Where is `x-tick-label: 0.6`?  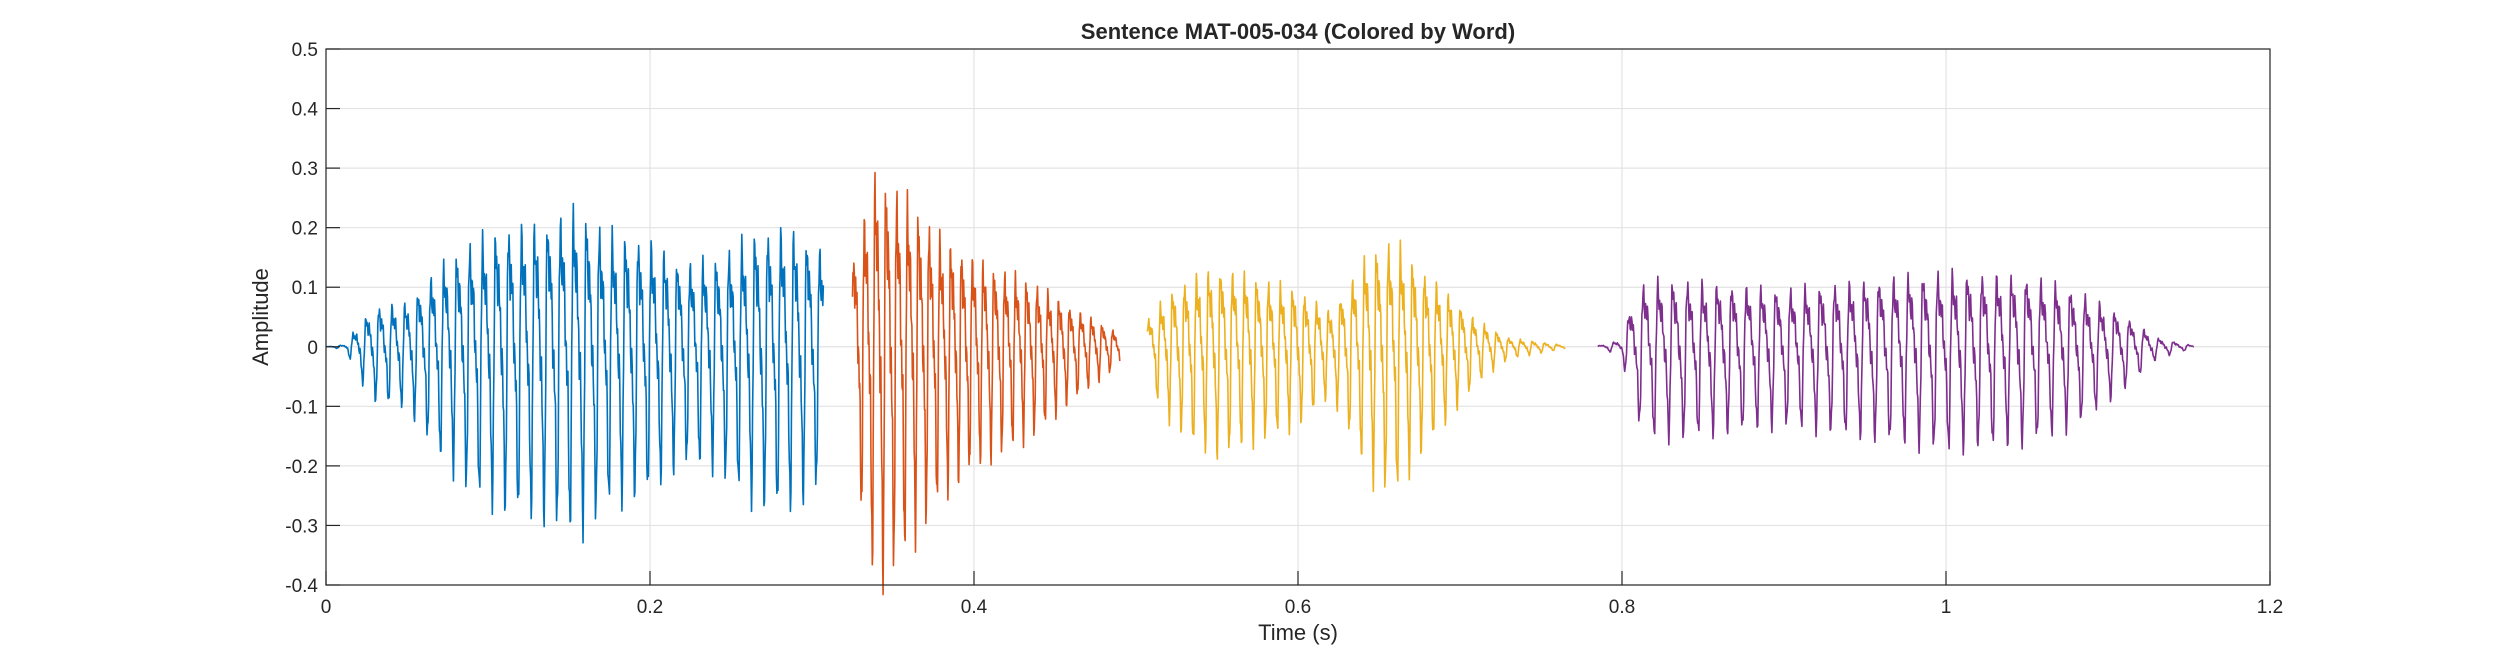
x-tick-label: 0.6 is located at coordinates (1298, 607).